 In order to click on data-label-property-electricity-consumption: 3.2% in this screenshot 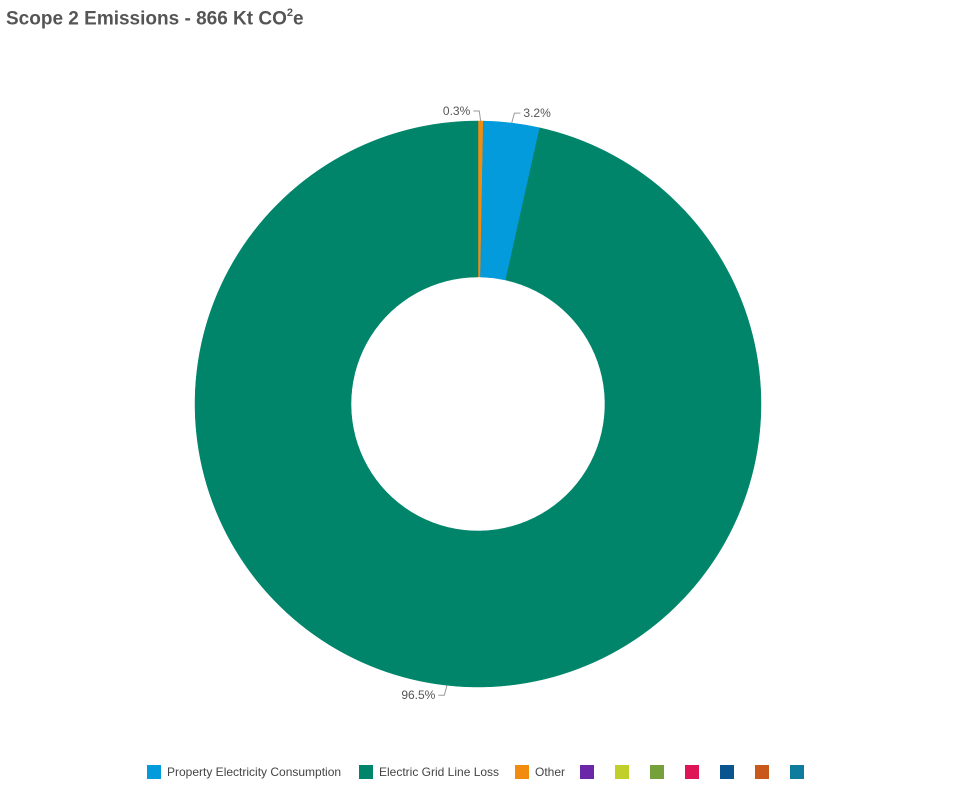, I will do `click(537, 113)`.